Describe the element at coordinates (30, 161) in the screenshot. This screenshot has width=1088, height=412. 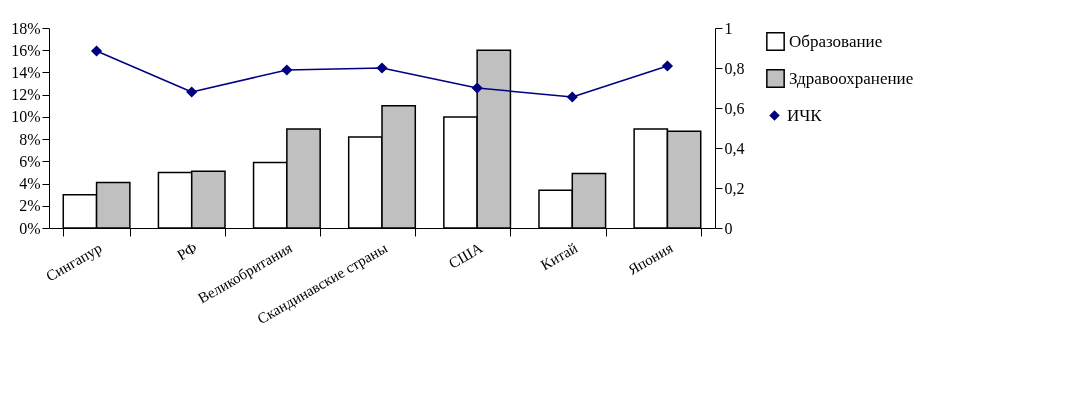
I see `y-tick-label: 6%` at that location.